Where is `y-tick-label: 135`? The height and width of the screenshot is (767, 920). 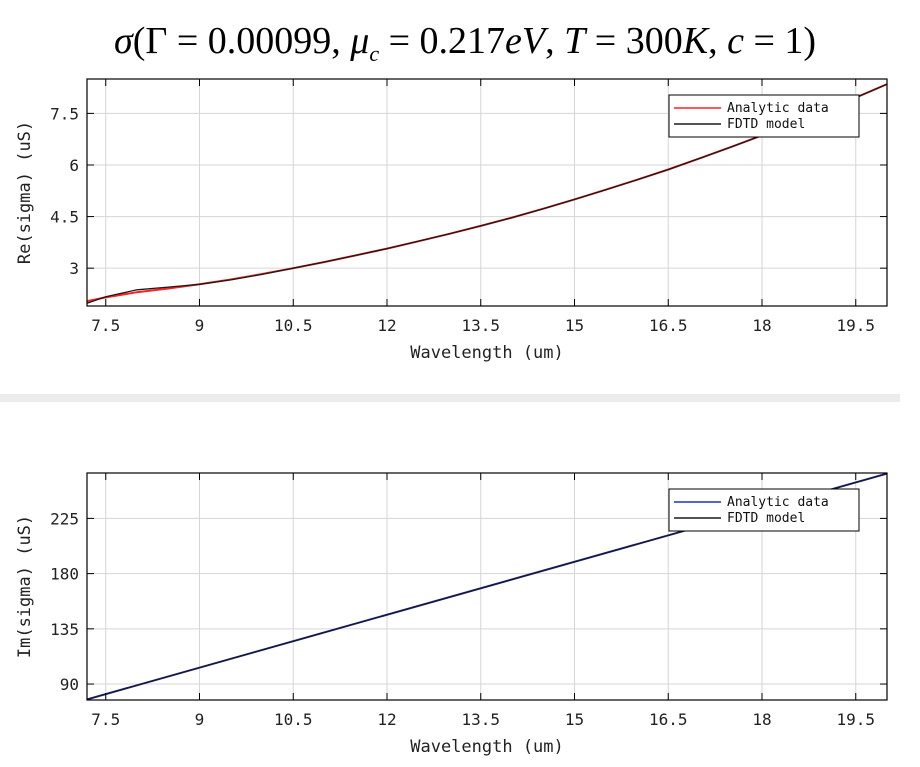
y-tick-label: 135 is located at coordinates (64, 629).